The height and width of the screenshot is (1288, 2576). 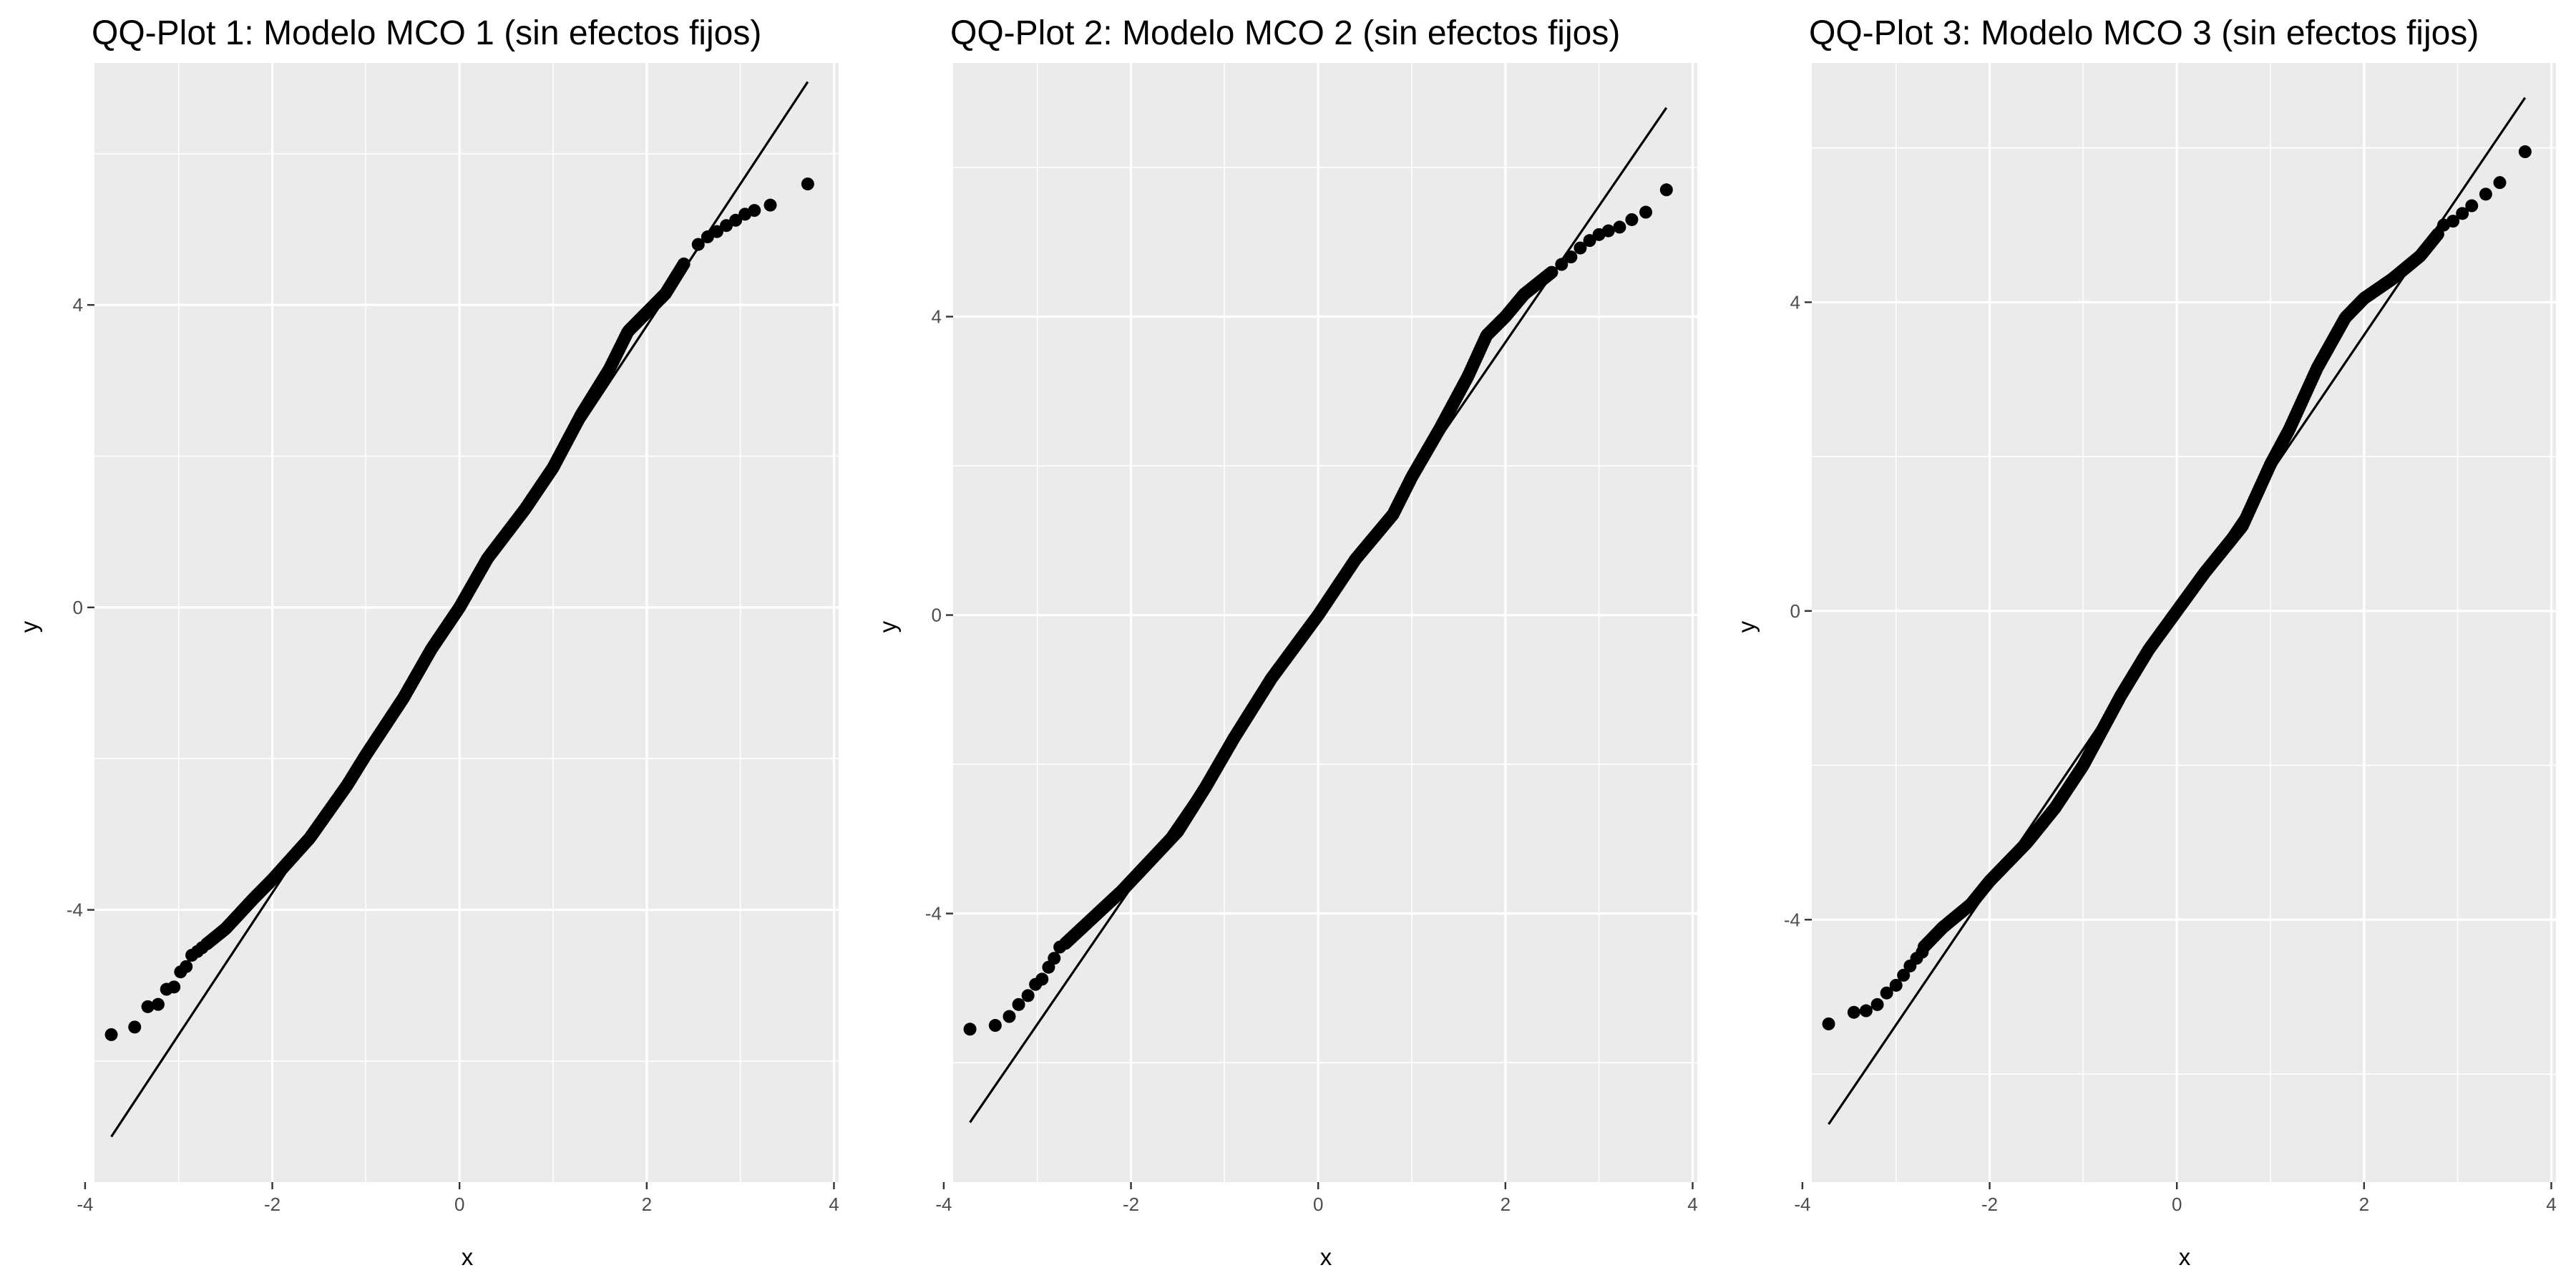 What do you see at coordinates (29, 626) in the screenshot?
I see `y-axis-title-1: y` at bounding box center [29, 626].